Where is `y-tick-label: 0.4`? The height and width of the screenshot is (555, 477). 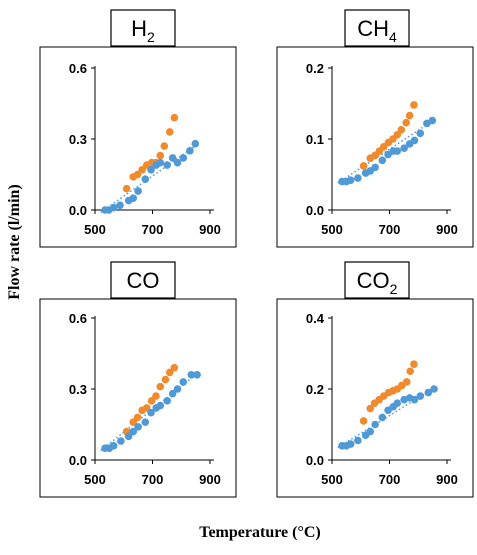 y-tick-label: 0.4 is located at coordinates (315, 318).